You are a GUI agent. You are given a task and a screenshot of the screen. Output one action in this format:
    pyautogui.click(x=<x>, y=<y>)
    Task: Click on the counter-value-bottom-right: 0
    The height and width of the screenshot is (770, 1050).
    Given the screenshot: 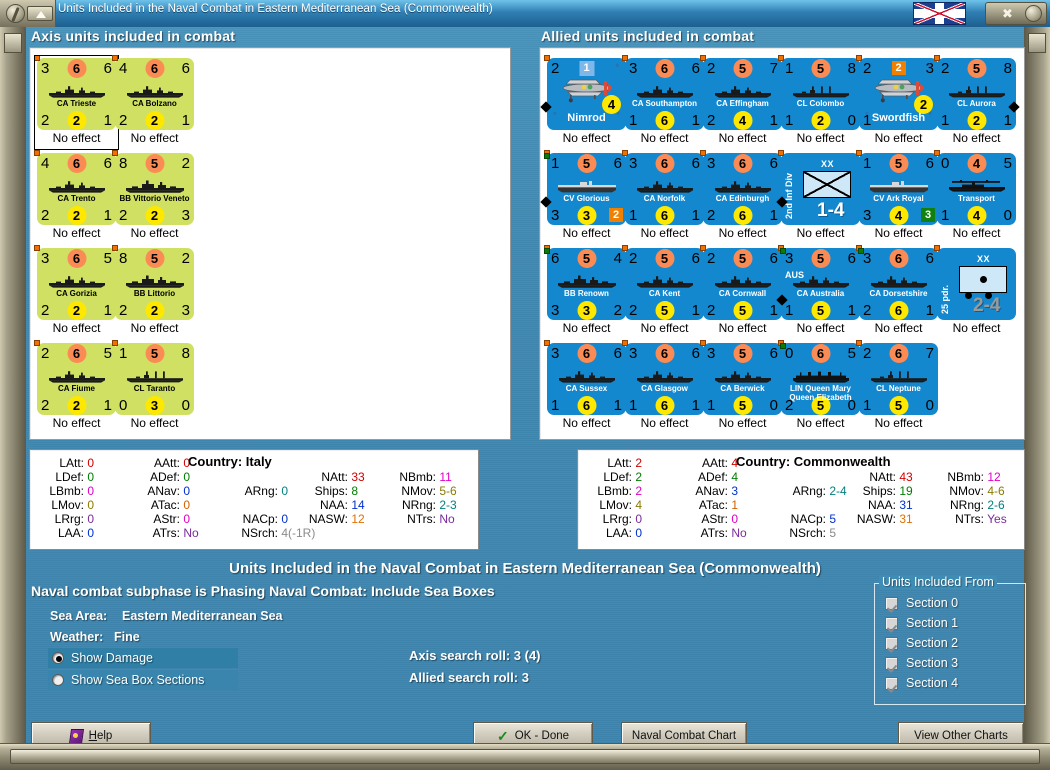 What is the action you would take?
    pyautogui.click(x=773, y=405)
    